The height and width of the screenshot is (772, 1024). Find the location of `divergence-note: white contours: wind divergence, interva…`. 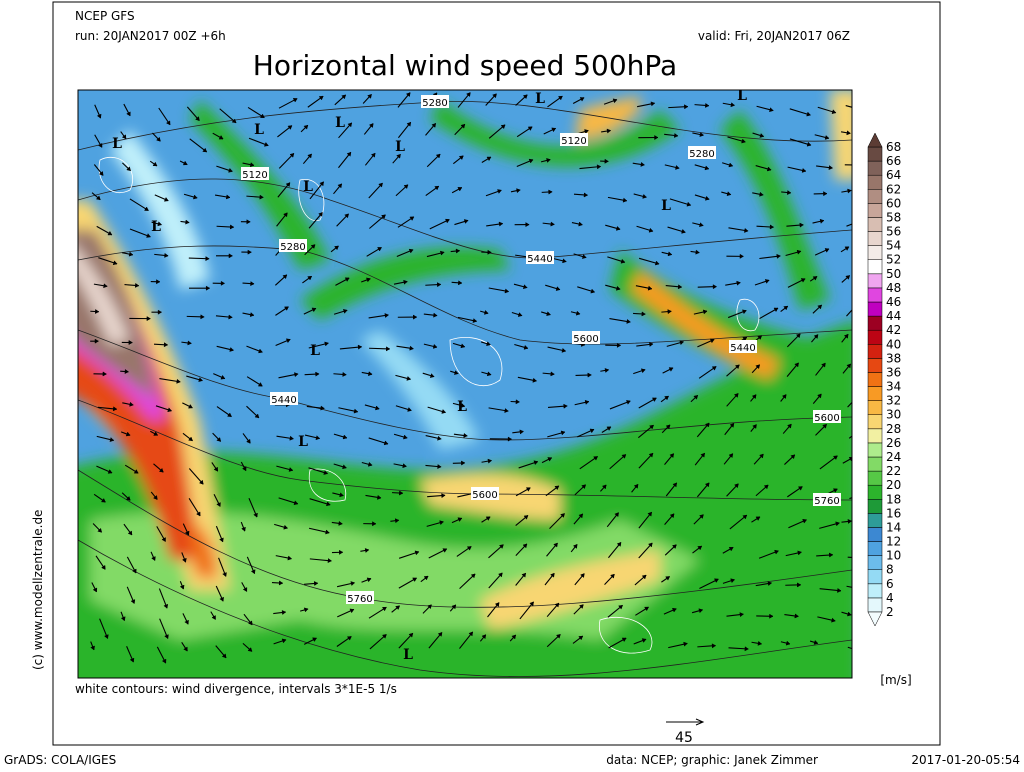

divergence-note: white contours: wind divergence, interva… is located at coordinates (236, 689).